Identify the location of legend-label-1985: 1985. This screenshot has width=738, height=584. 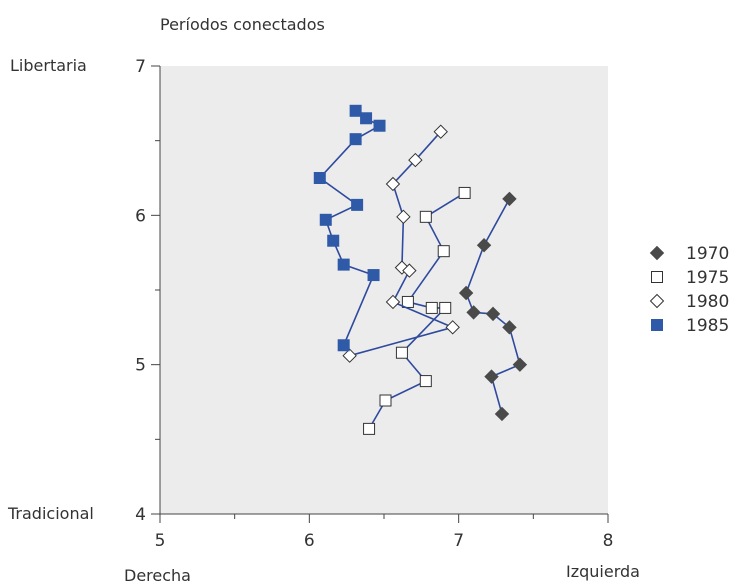
(707, 326).